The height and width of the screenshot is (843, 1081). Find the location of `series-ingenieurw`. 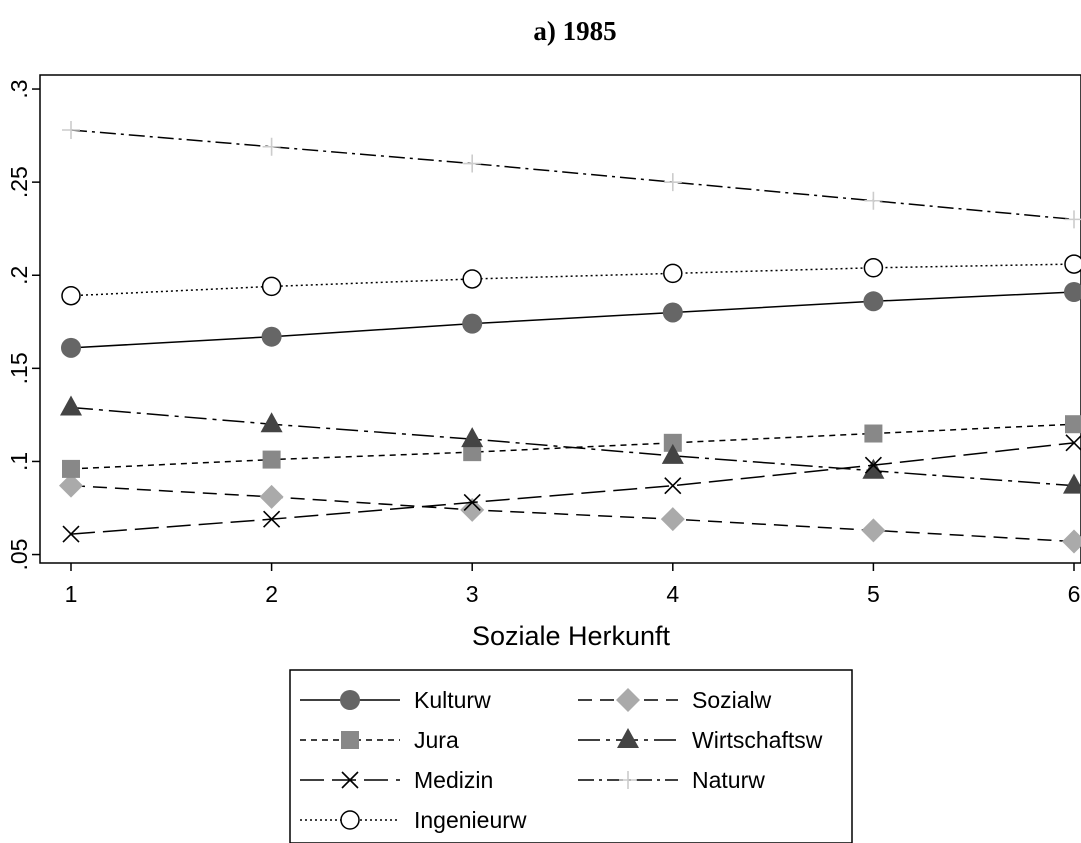

series-ingenieurw is located at coordinates (571, 280).